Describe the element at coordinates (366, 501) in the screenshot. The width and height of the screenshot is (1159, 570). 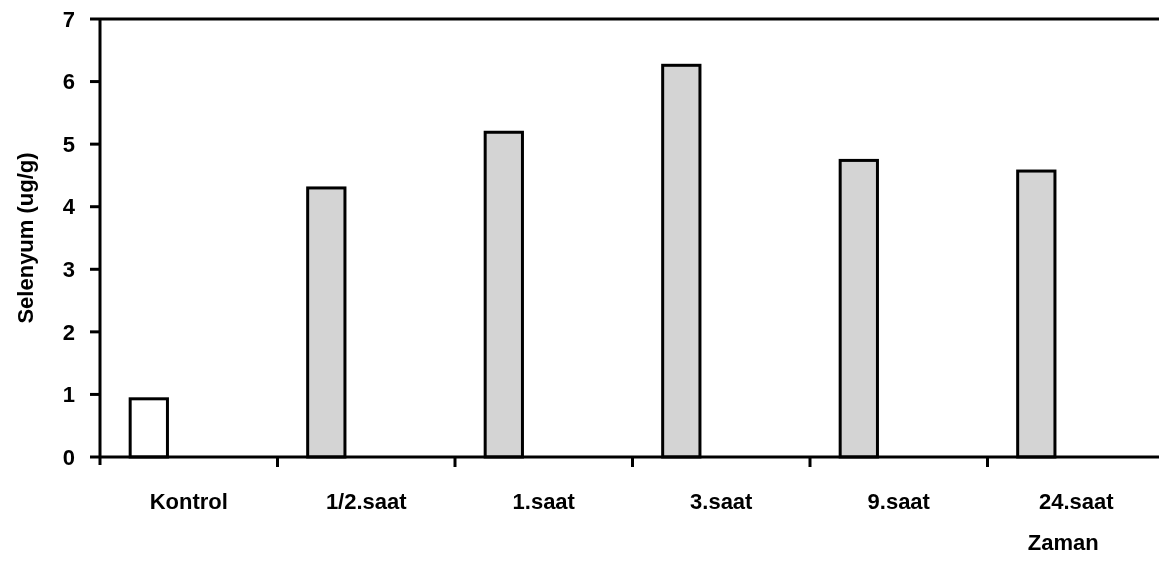
I see `x-tick-label: 1/2.saat` at that location.